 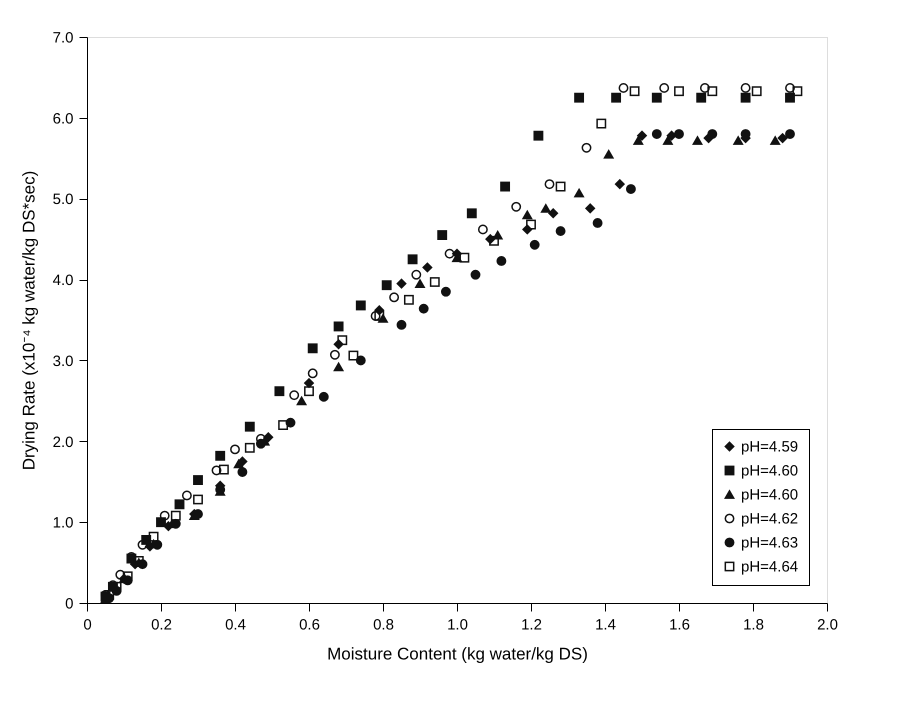 I want to click on x-tick-label: 1.4, so click(x=605, y=625).